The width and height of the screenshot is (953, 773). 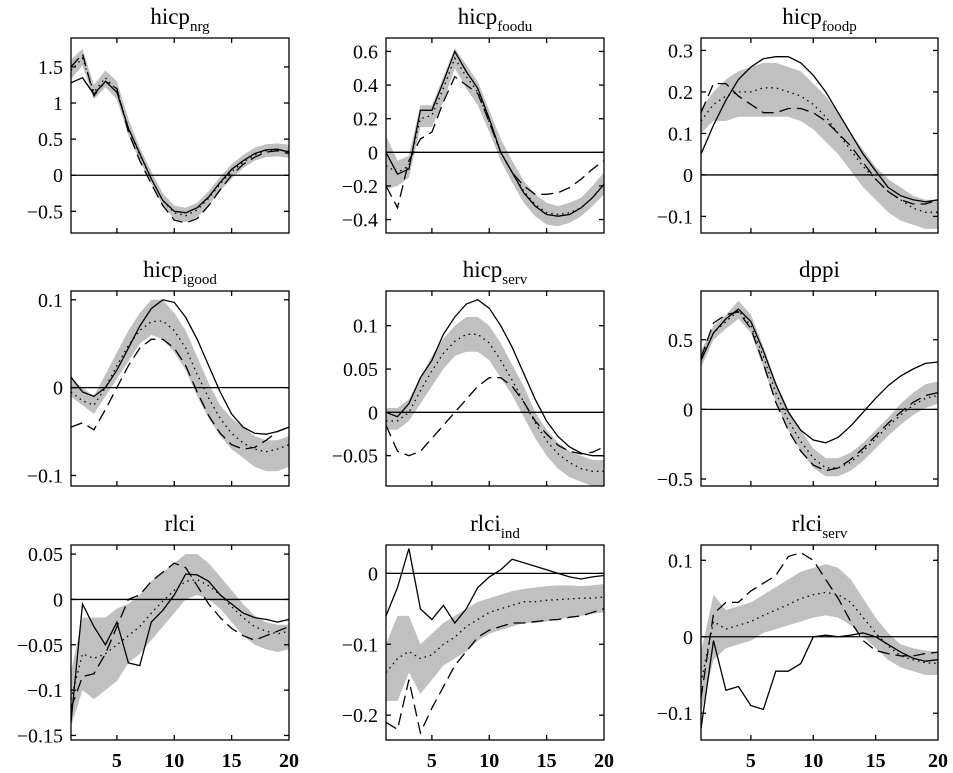 What do you see at coordinates (839, 27) in the screenshot?
I see `panel-title-subscript: foodp` at bounding box center [839, 27].